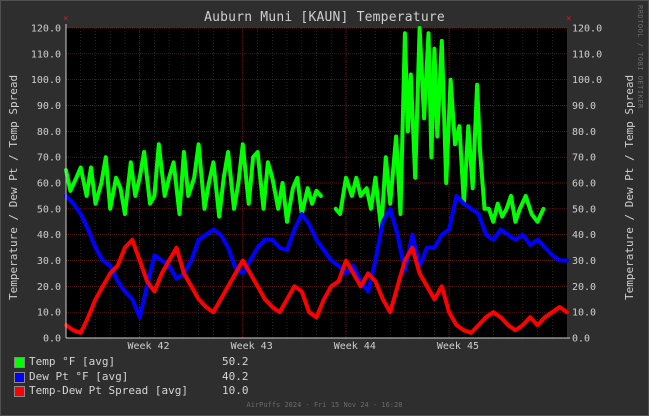 The image size is (649, 416). I want to click on y-tick-label-right: 110.0, so click(587, 54).